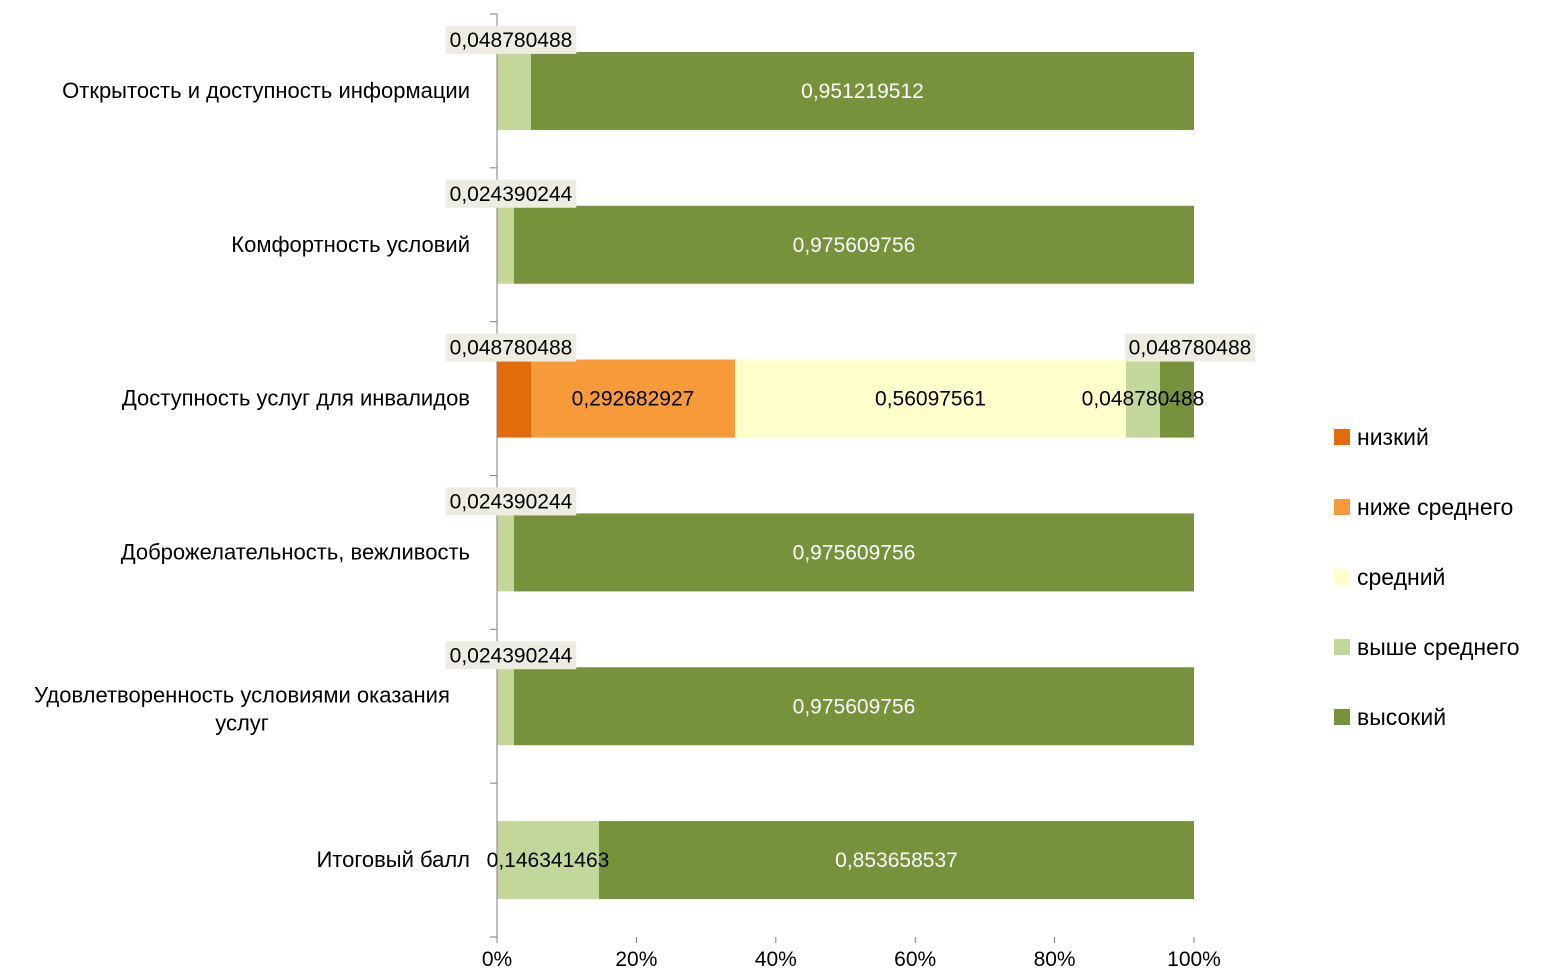 The width and height of the screenshot is (1548, 977). What do you see at coordinates (296, 398) in the screenshot?
I see `category-label: Доступность услуг для инвалидов` at bounding box center [296, 398].